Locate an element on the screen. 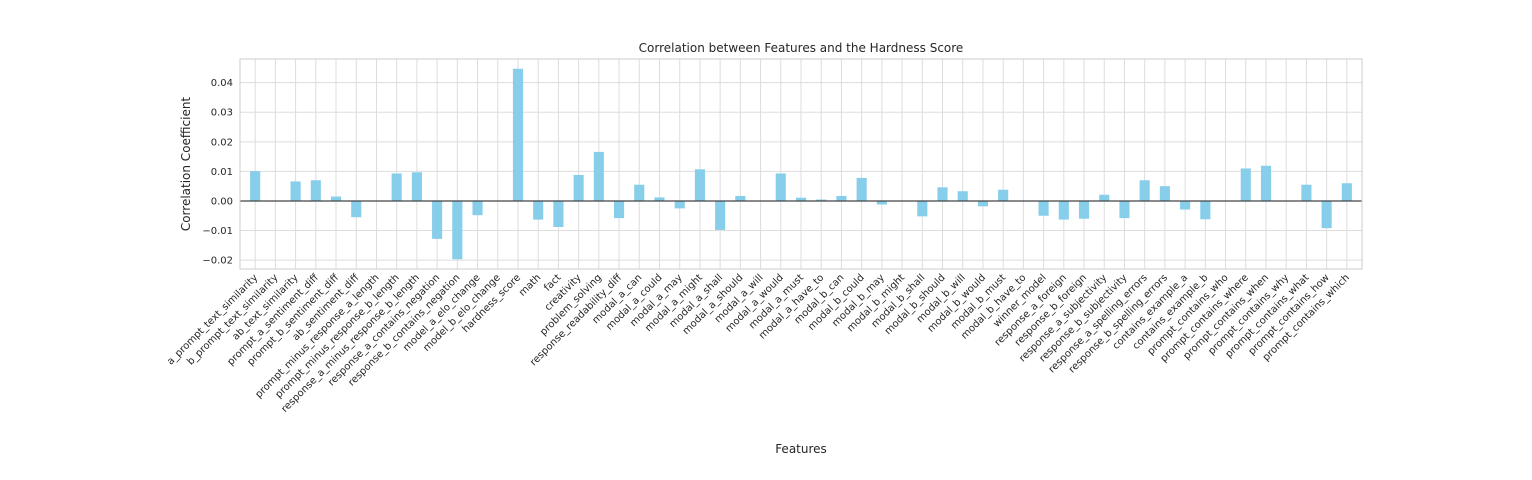  bar-prompt_b_sentiment_diff is located at coordinates (336, 198).